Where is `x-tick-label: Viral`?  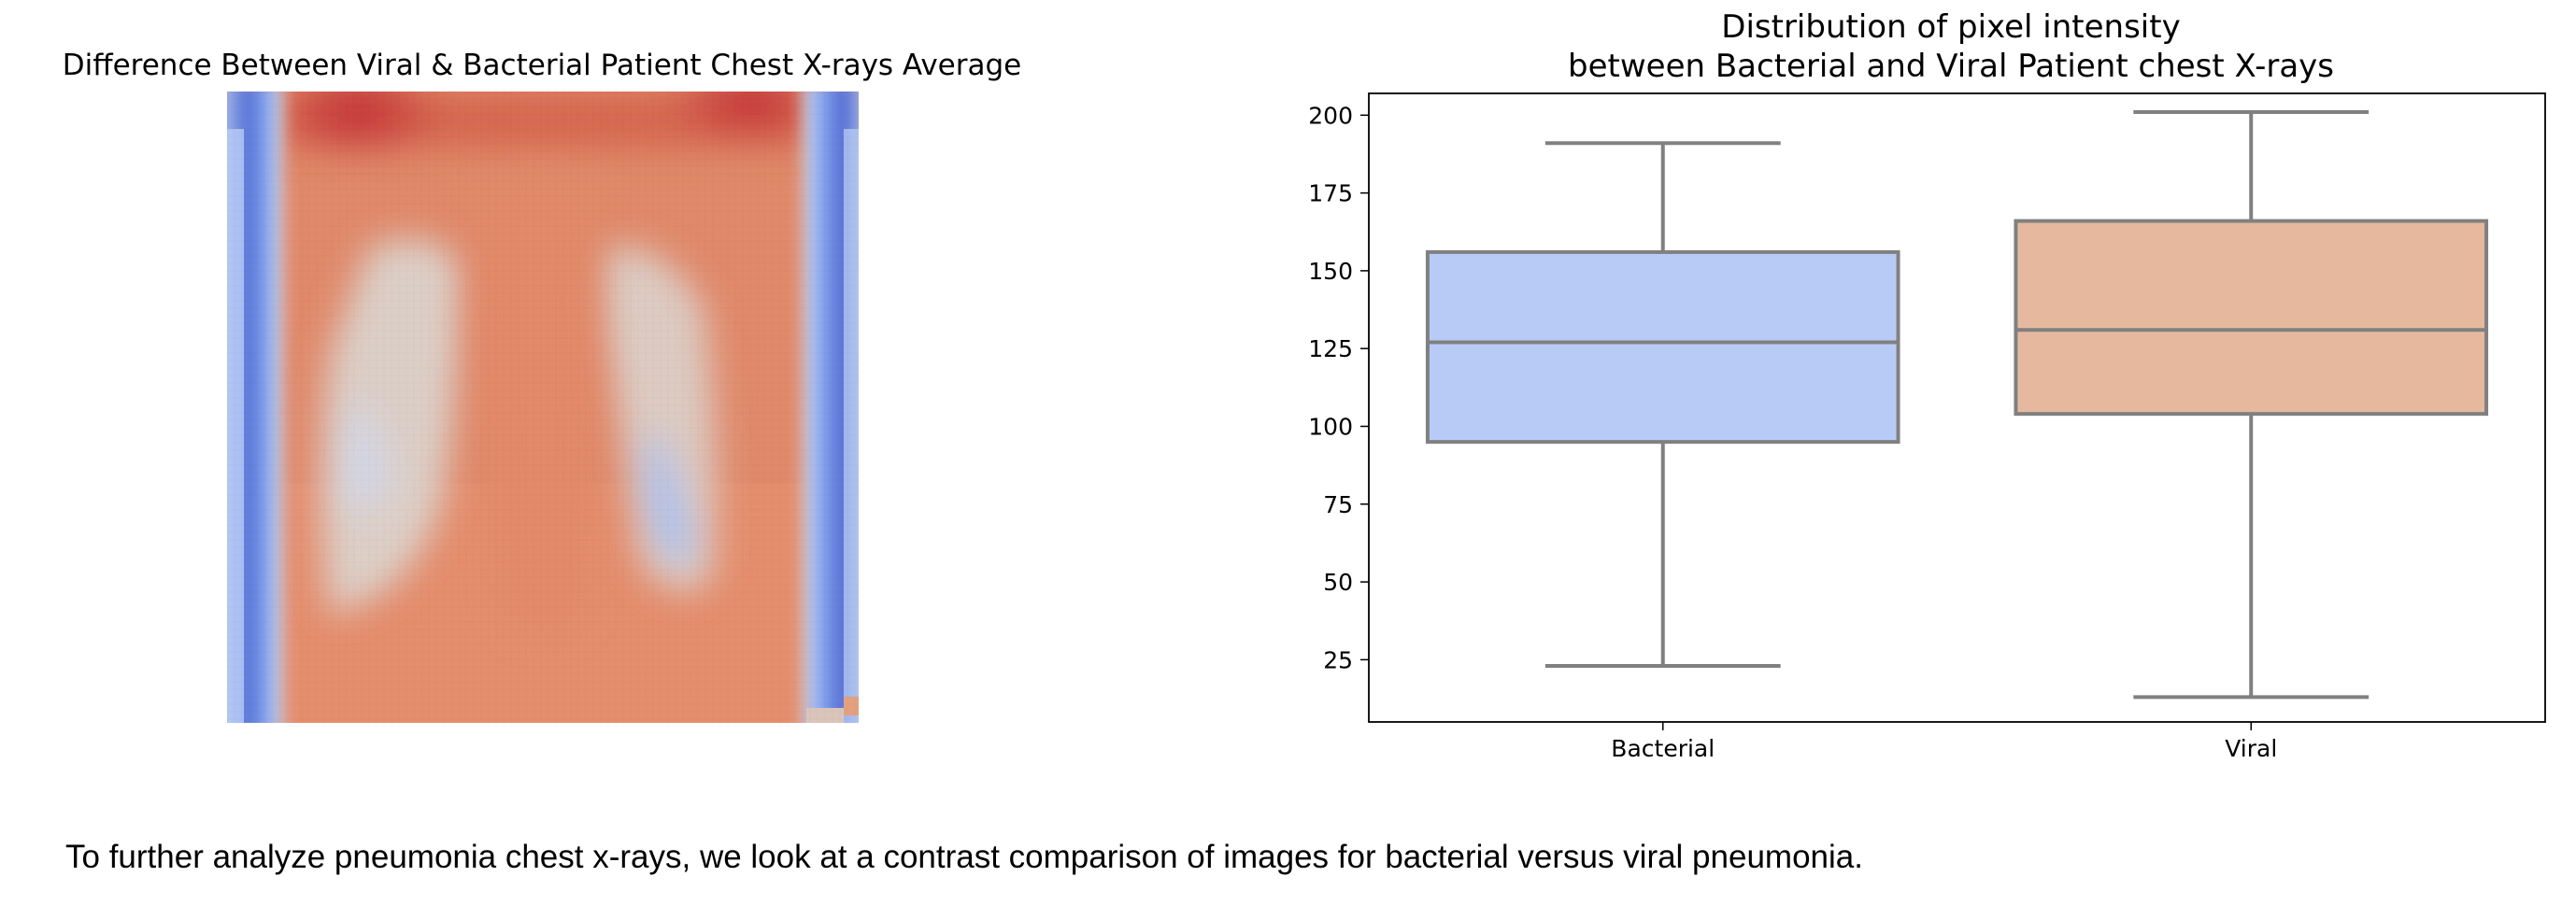
x-tick-label: Viral is located at coordinates (2251, 748).